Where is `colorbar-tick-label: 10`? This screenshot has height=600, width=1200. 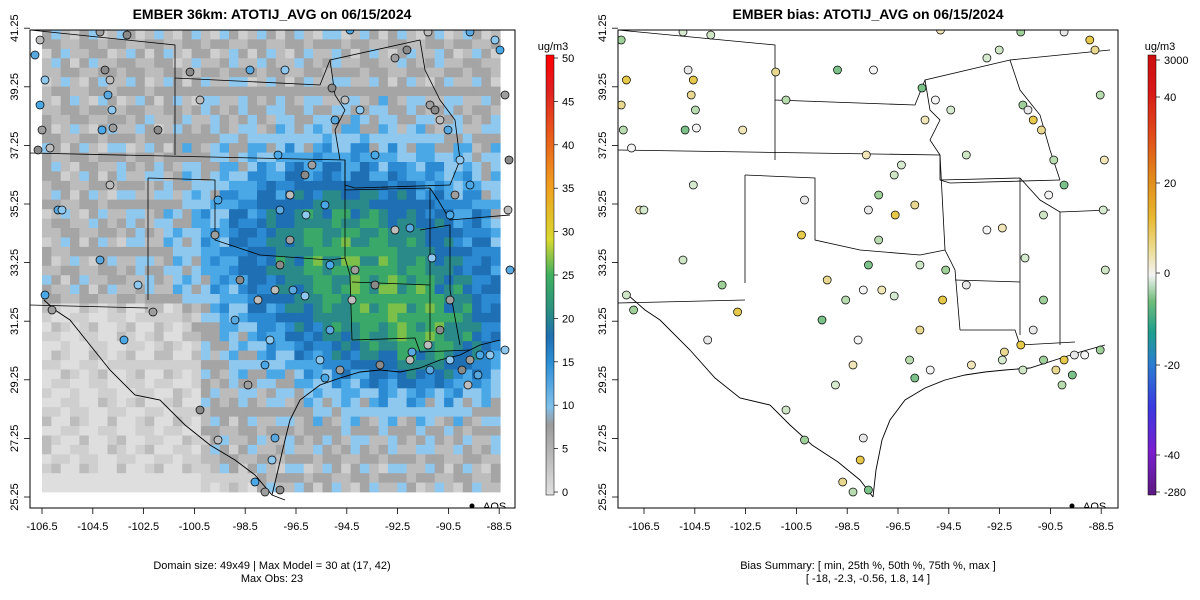 colorbar-tick-label: 10 is located at coordinates (568, 406).